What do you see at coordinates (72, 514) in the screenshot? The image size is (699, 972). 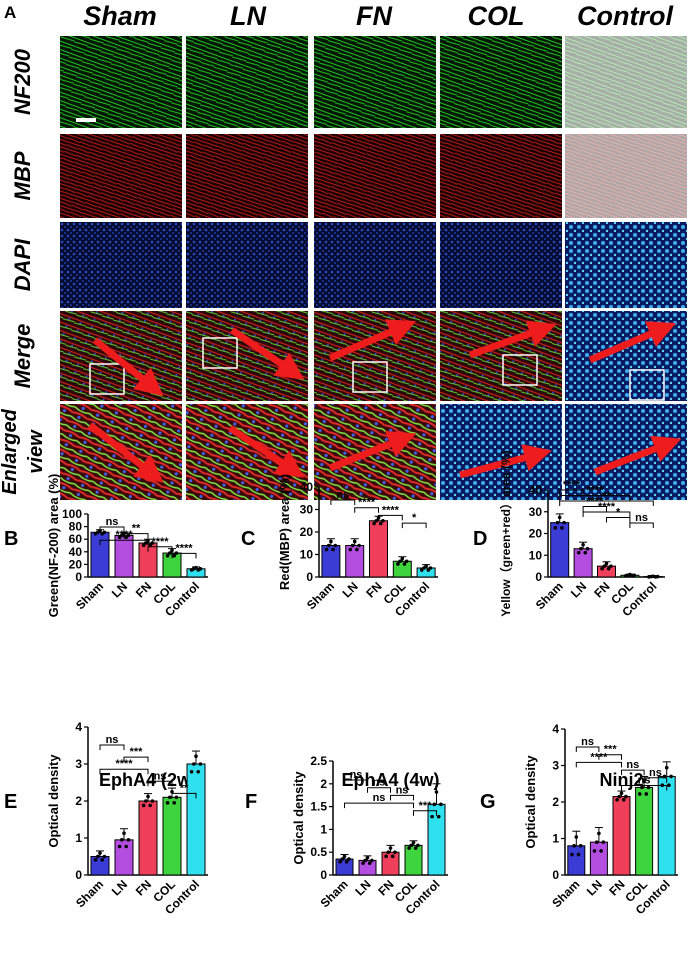 I see `y-tick-label: 100` at bounding box center [72, 514].